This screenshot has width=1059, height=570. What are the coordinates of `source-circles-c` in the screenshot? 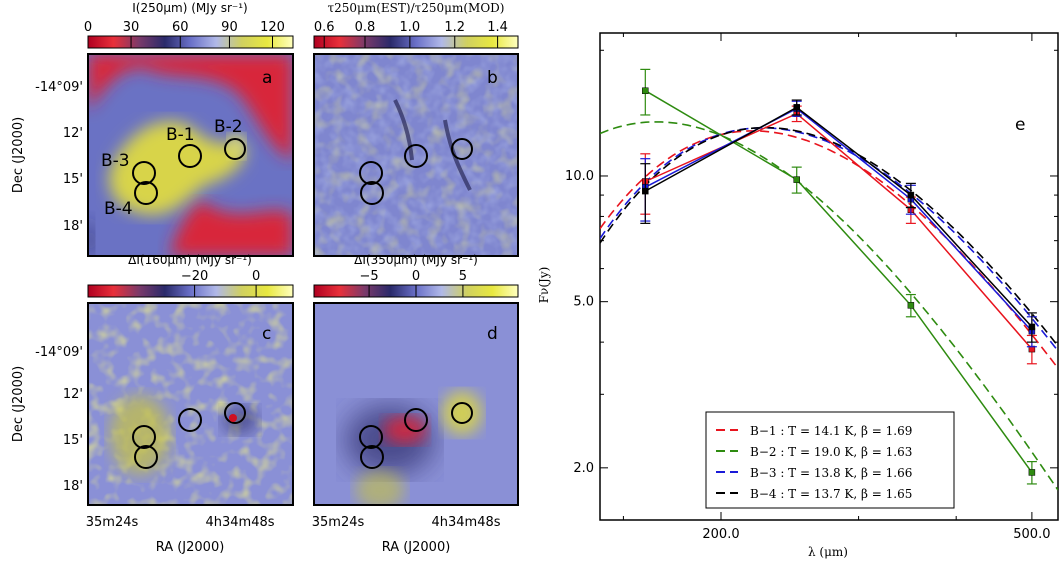 It's located at (189, 435).